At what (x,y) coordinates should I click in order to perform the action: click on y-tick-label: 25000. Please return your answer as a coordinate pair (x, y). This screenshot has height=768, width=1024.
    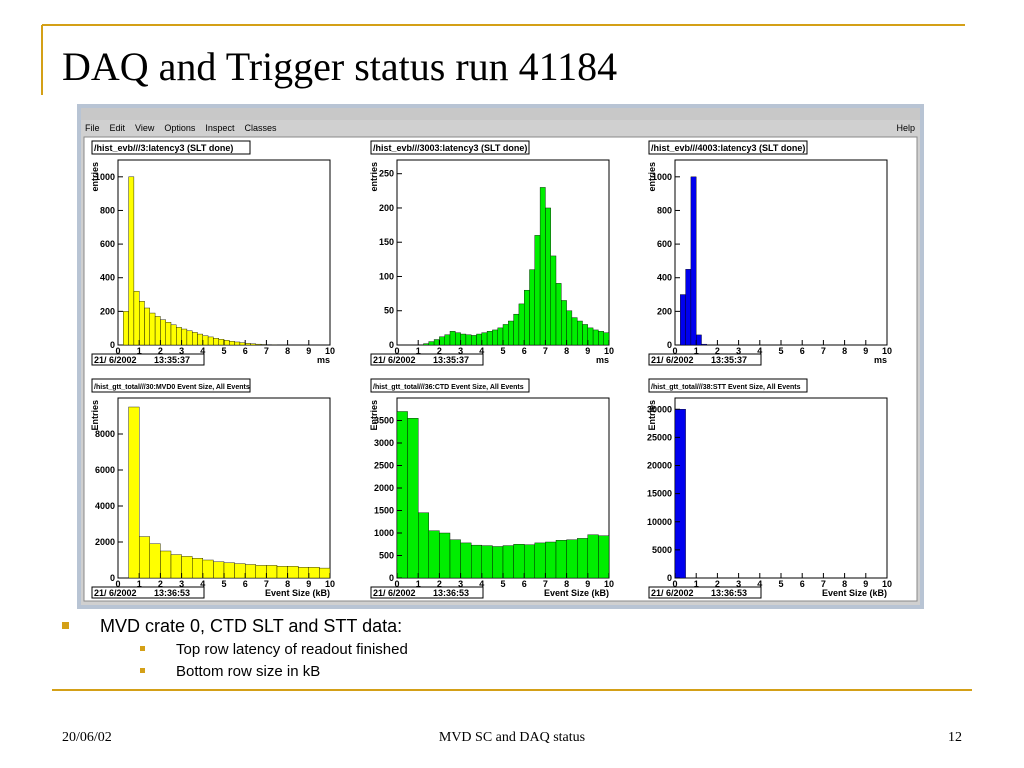
    Looking at the image, I should click on (659, 437).